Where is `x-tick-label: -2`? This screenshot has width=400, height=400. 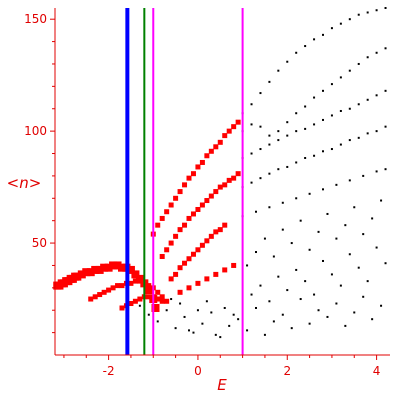
x-tick-label: -2 is located at coordinates (109, 371).